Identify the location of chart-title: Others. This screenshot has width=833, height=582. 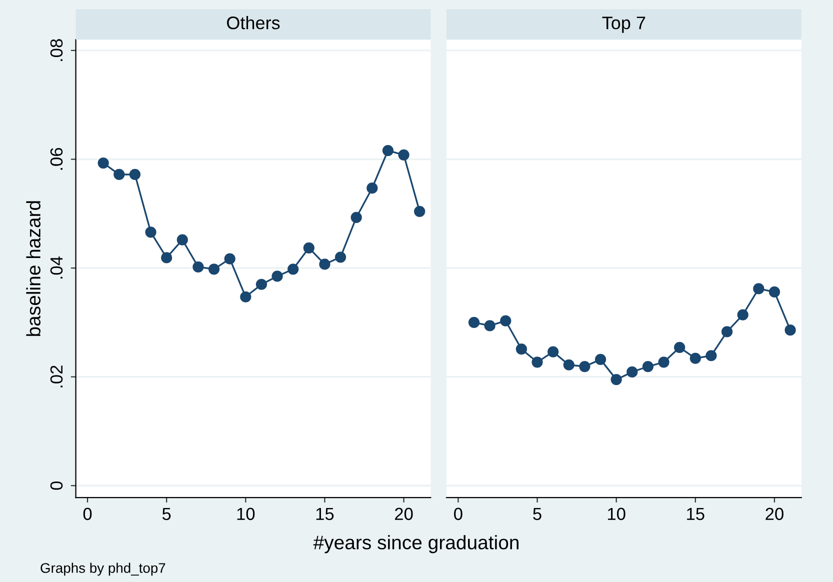
(253, 23).